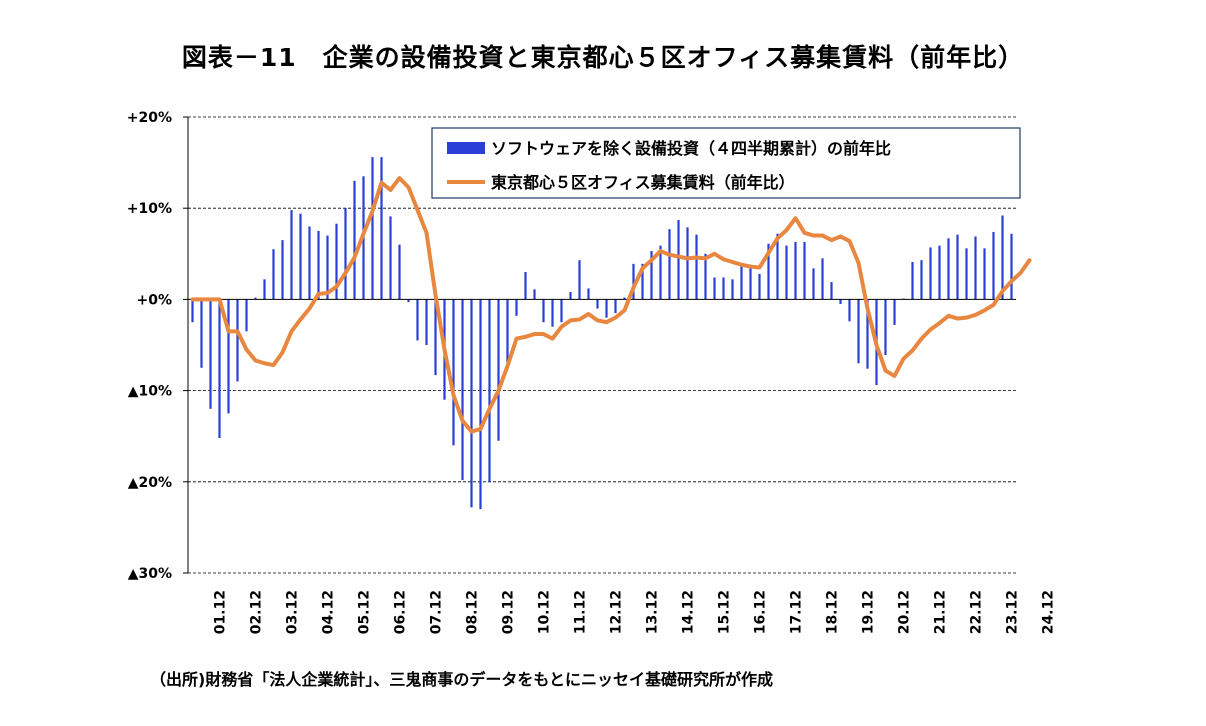 The image size is (1206, 726). Describe the element at coordinates (977, 612) in the screenshot. I see `x-tick-label: 22.12` at that location.